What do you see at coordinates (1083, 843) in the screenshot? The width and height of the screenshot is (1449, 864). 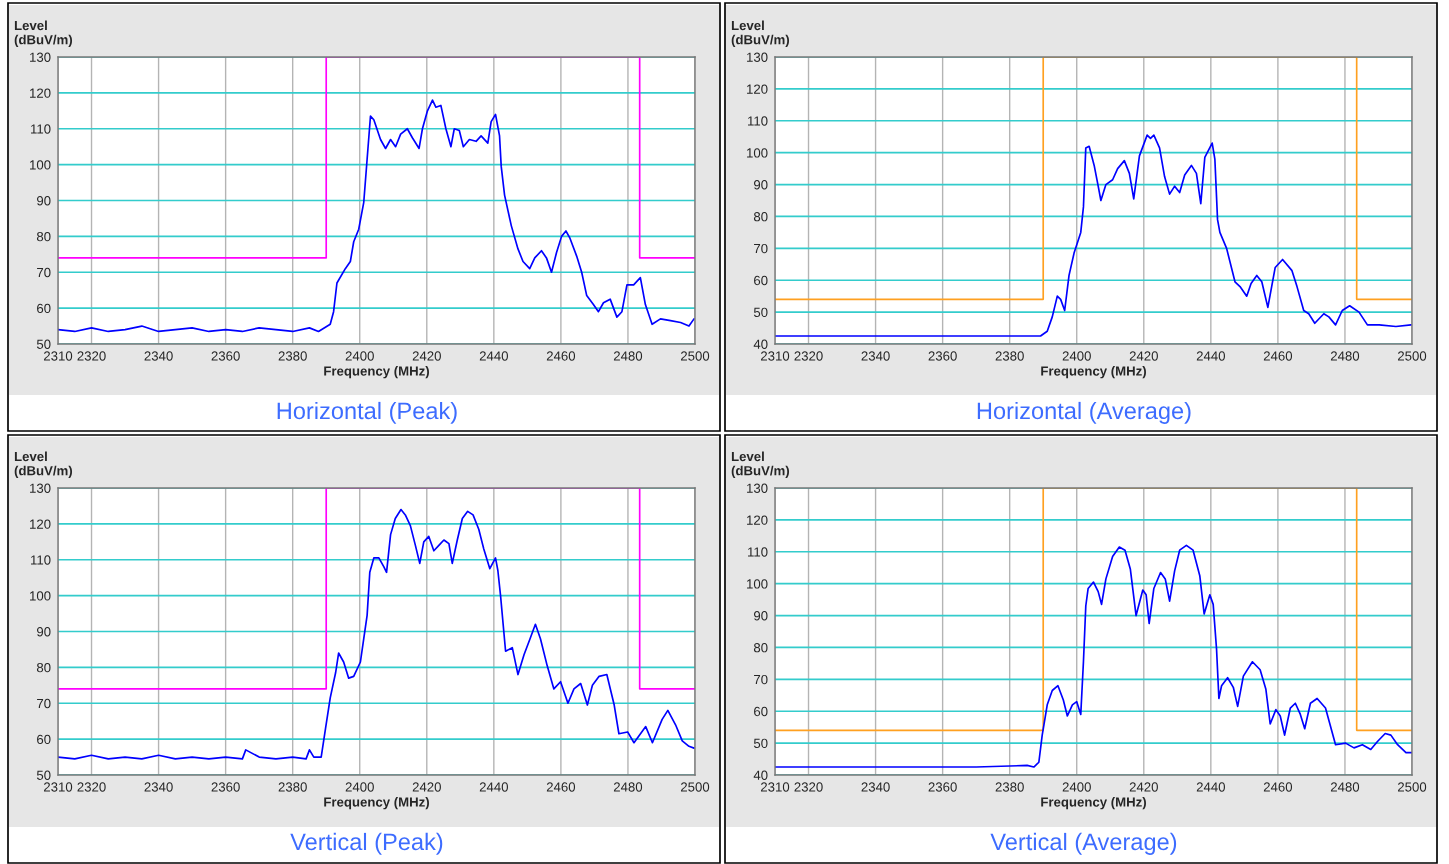 I see `text: Vertical (Average)` at bounding box center [1083, 843].